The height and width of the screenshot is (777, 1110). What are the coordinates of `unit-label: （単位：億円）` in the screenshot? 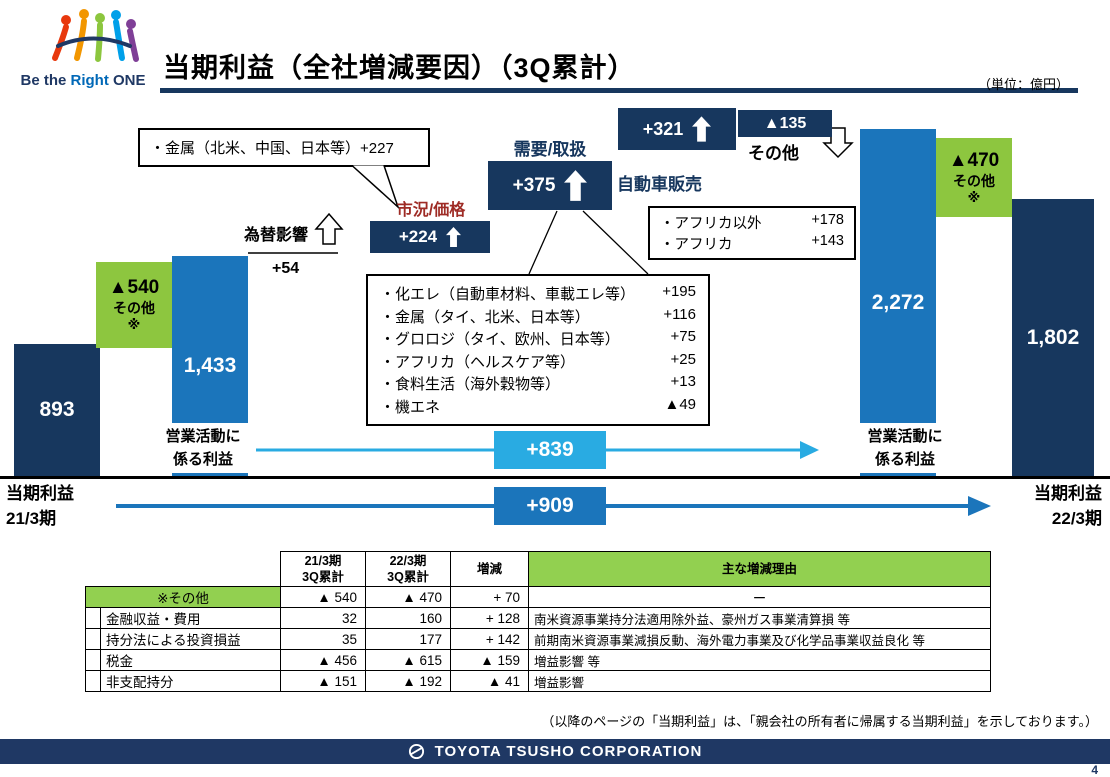 It's located at (1024, 84).